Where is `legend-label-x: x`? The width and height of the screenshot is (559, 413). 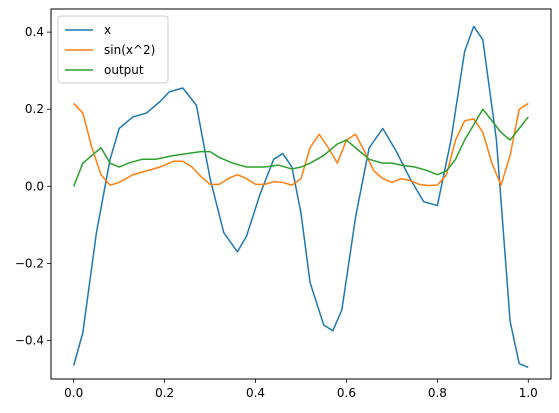
legend-label-x: x is located at coordinates (107, 30).